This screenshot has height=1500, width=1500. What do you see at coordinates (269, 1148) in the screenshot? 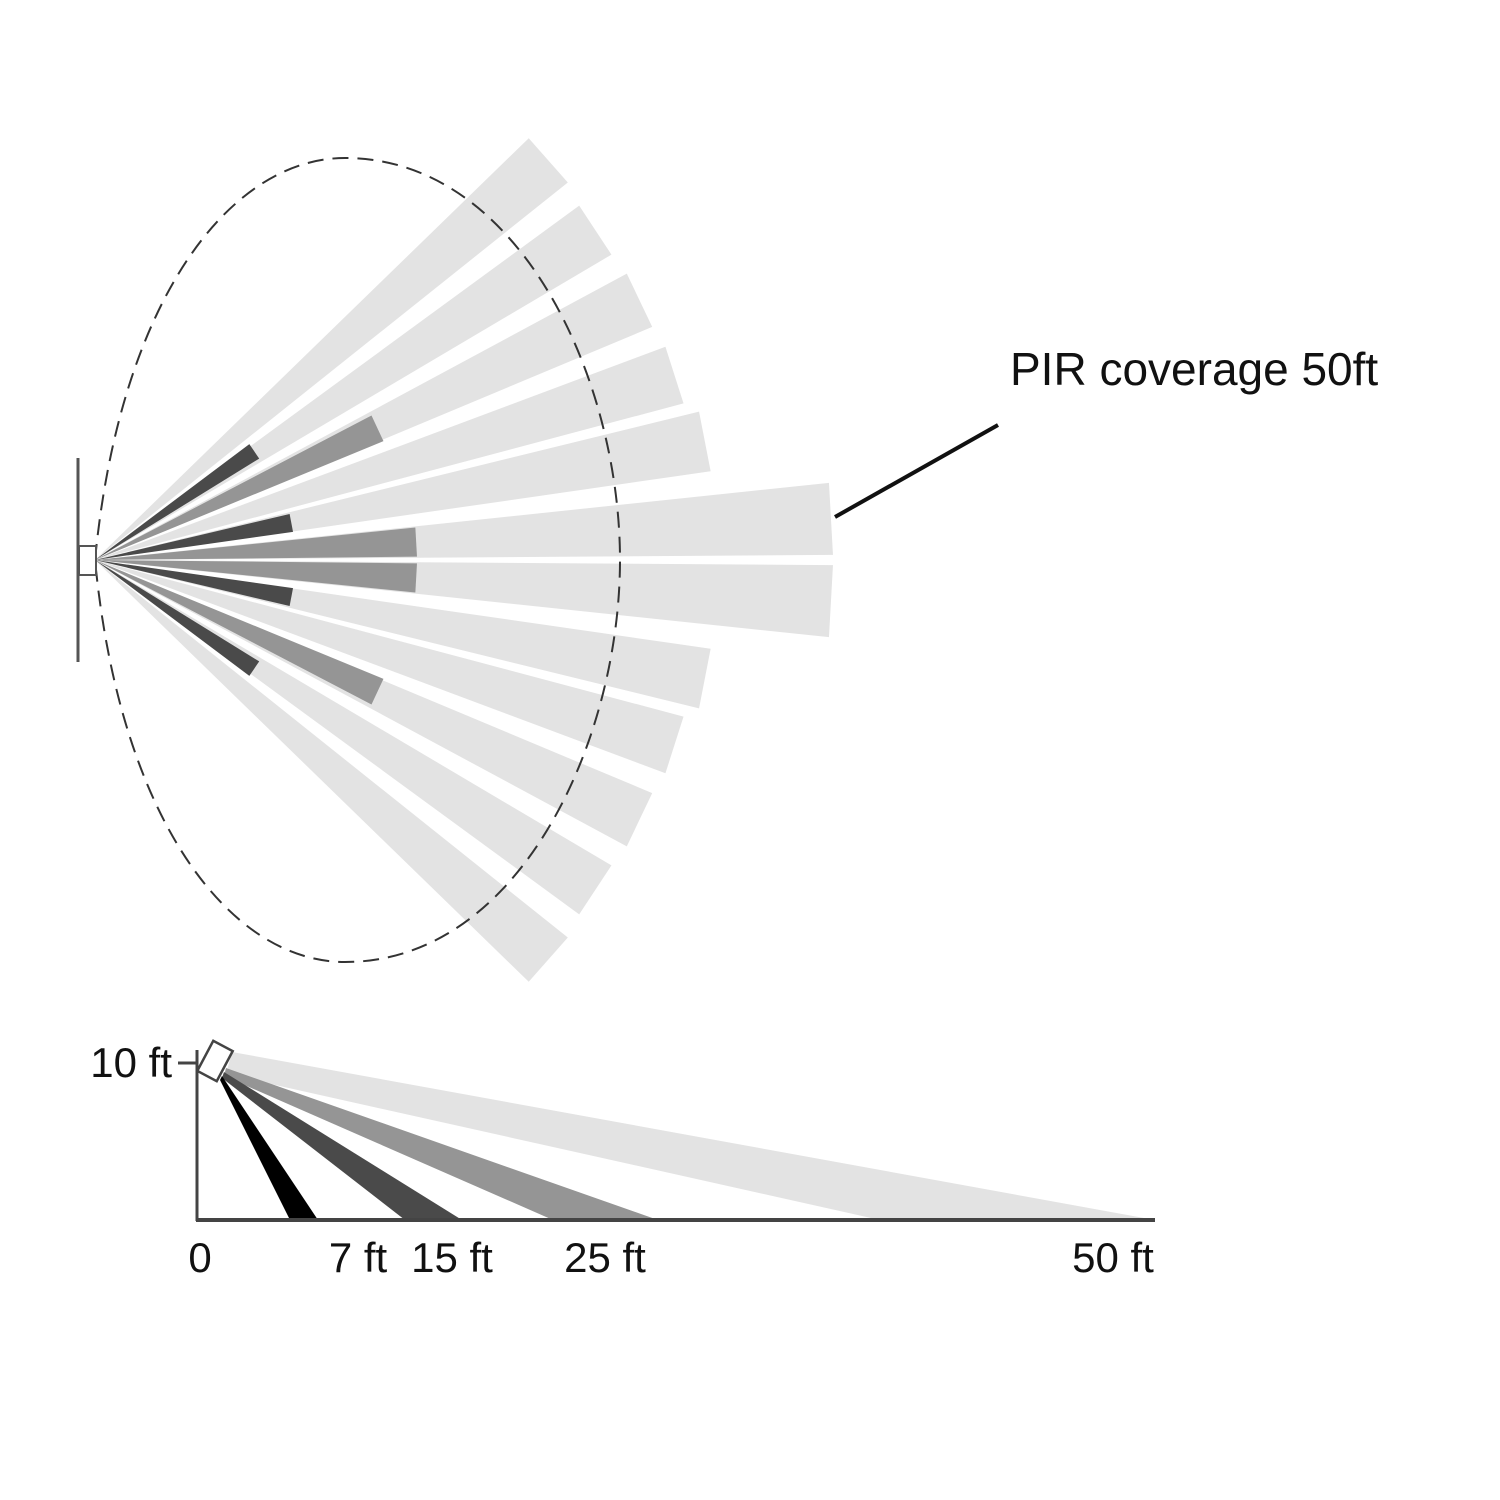
I see `beam-closest` at bounding box center [269, 1148].